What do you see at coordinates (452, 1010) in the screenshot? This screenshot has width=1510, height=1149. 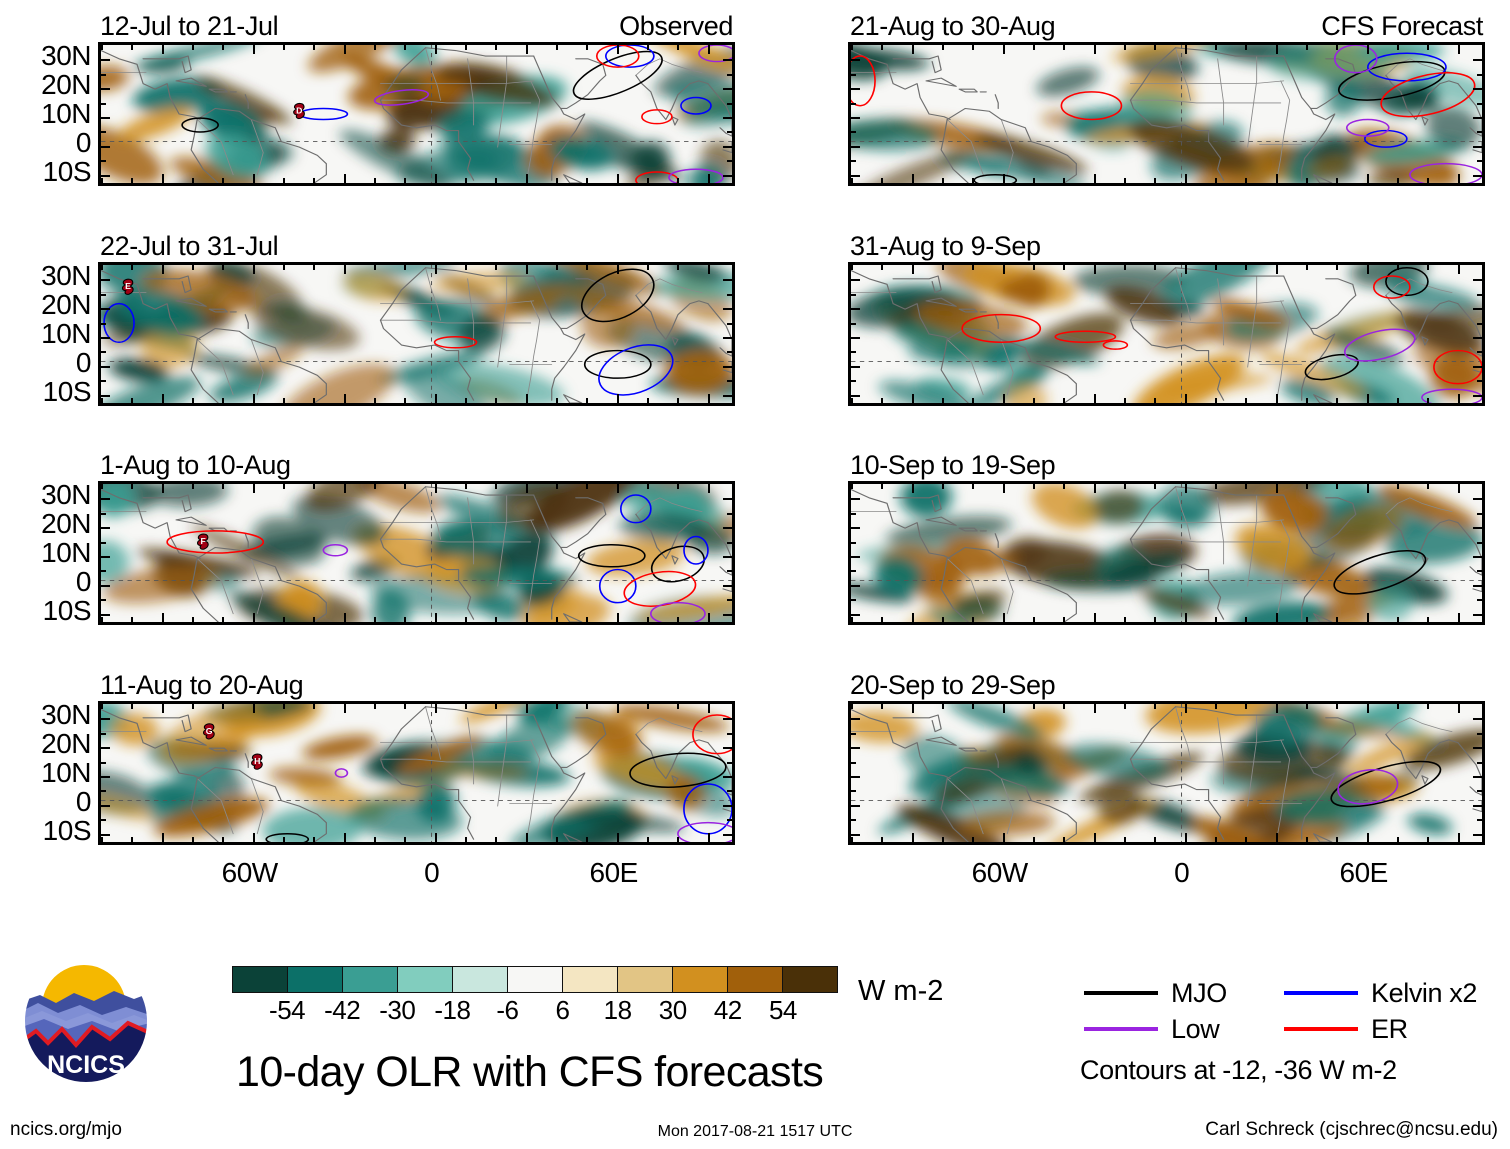 I see `colorbar-tick: -18` at bounding box center [452, 1010].